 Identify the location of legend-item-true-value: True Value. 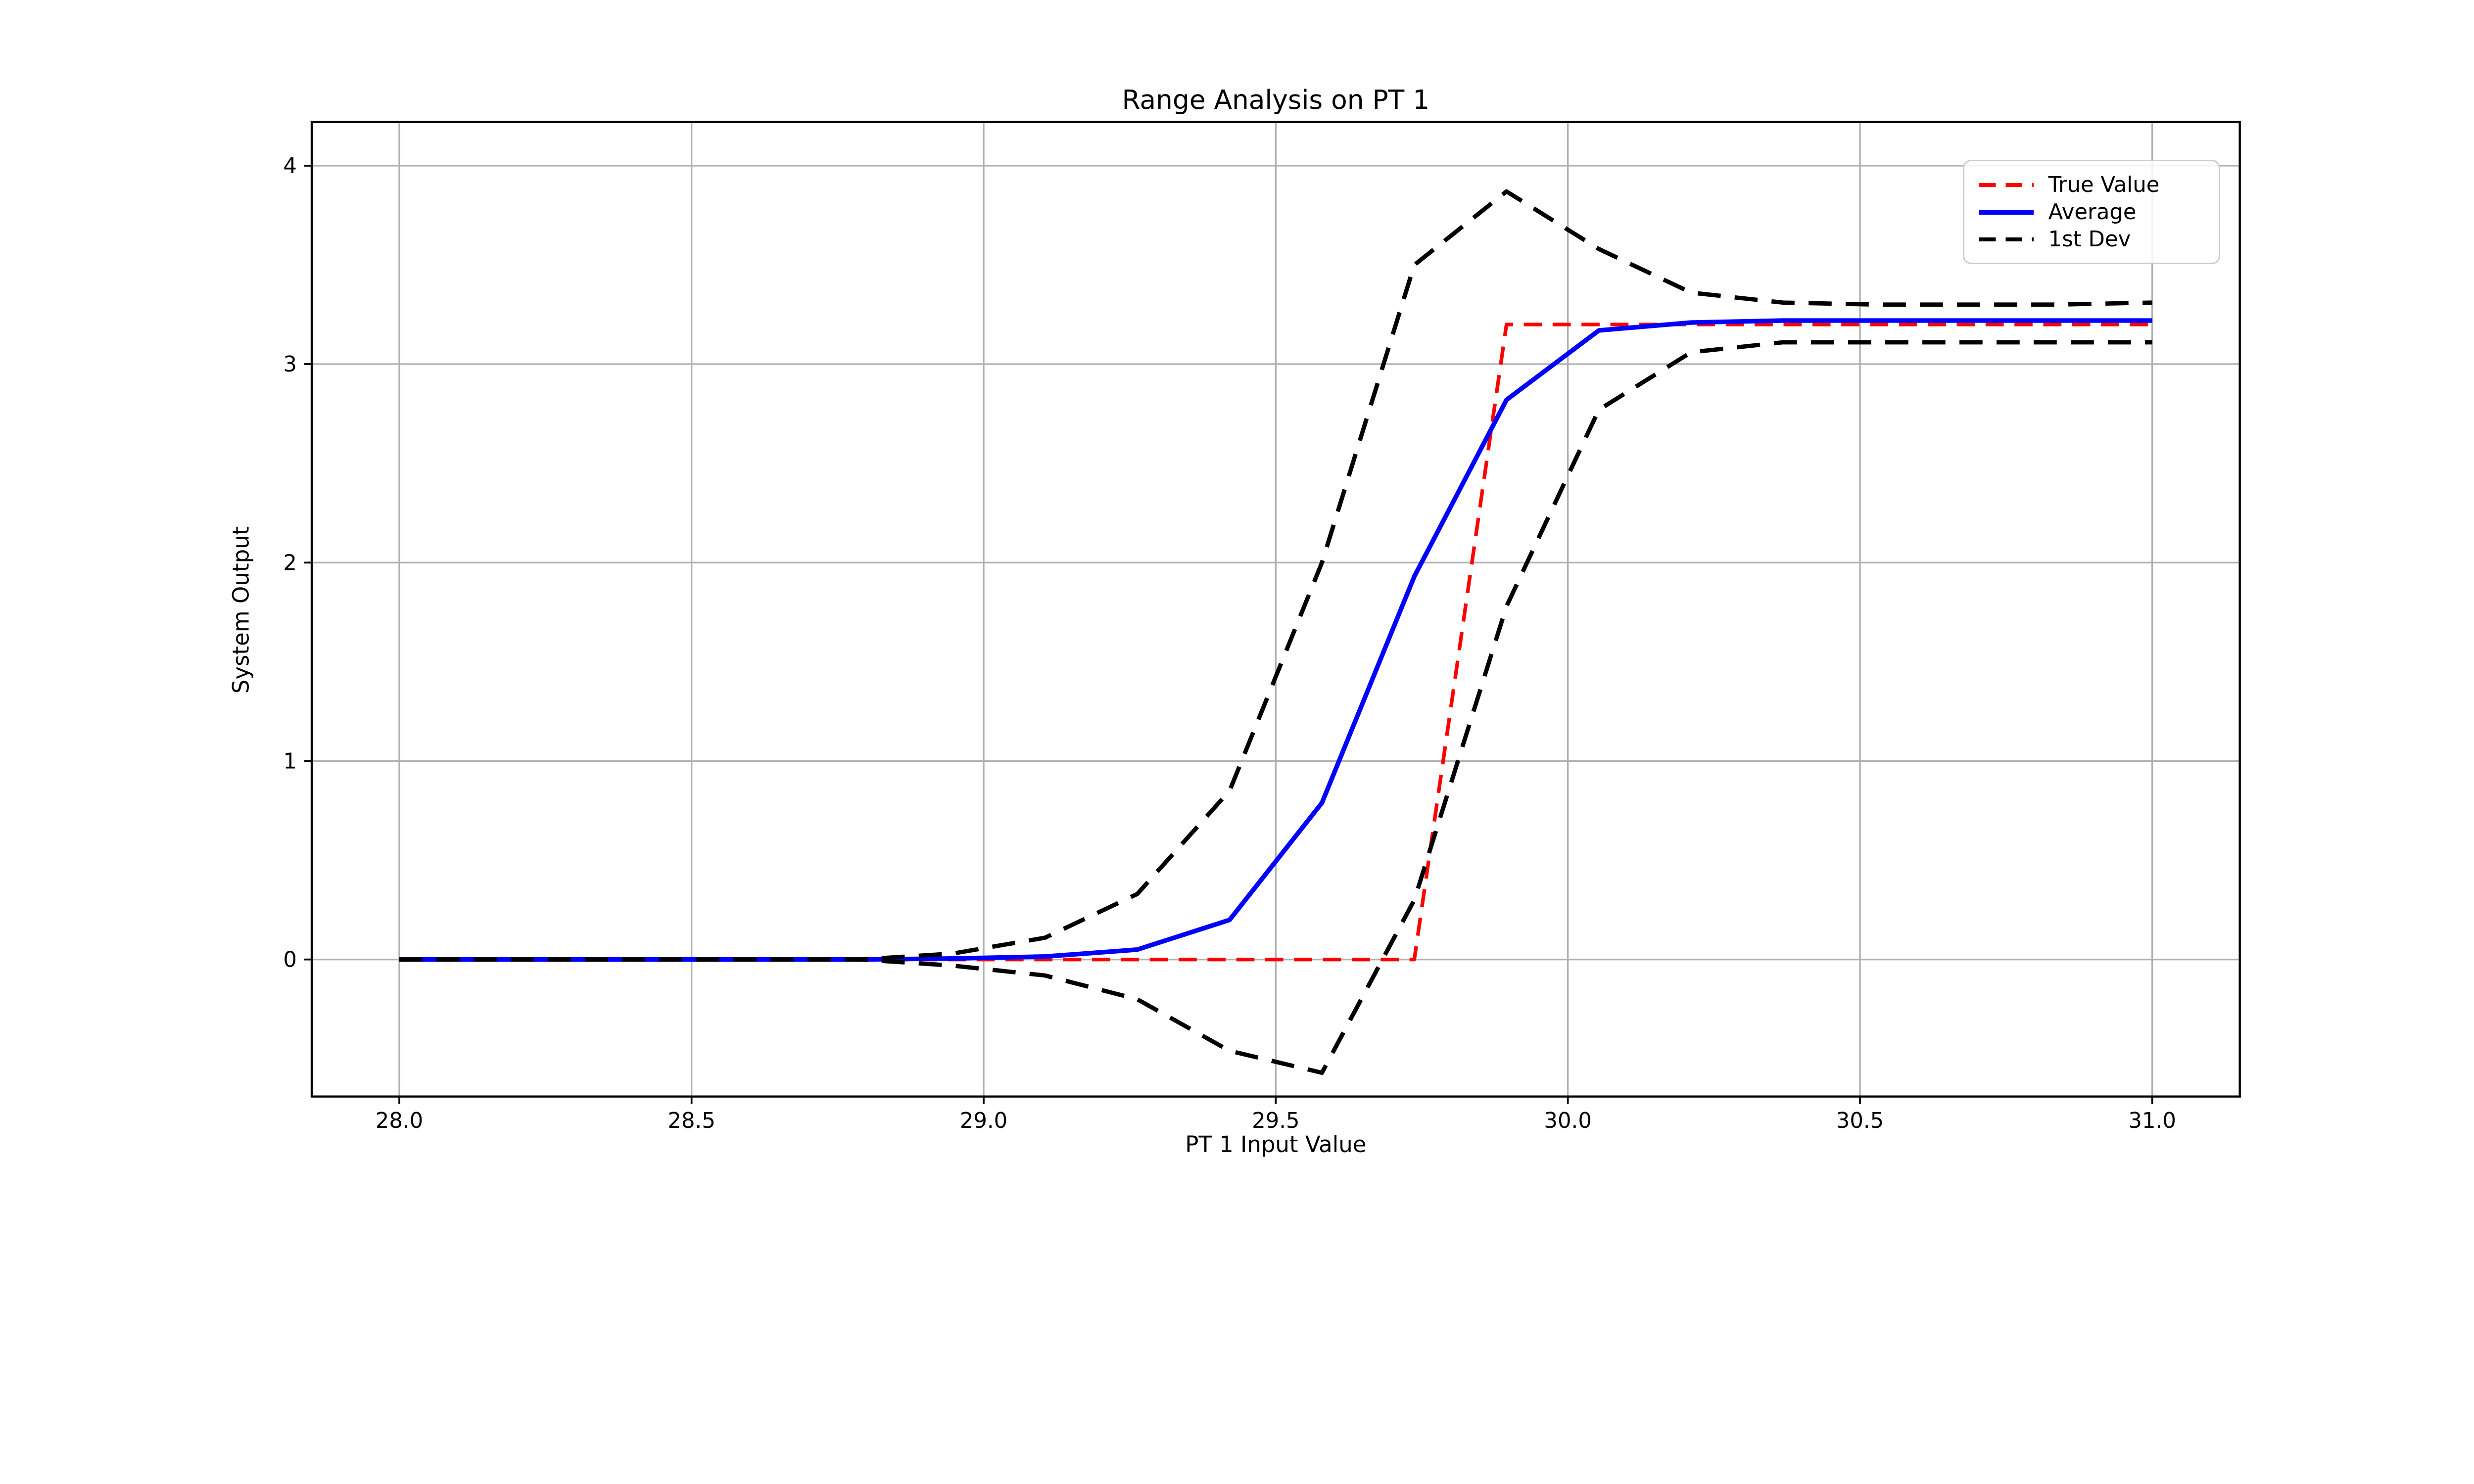
(2090, 184).